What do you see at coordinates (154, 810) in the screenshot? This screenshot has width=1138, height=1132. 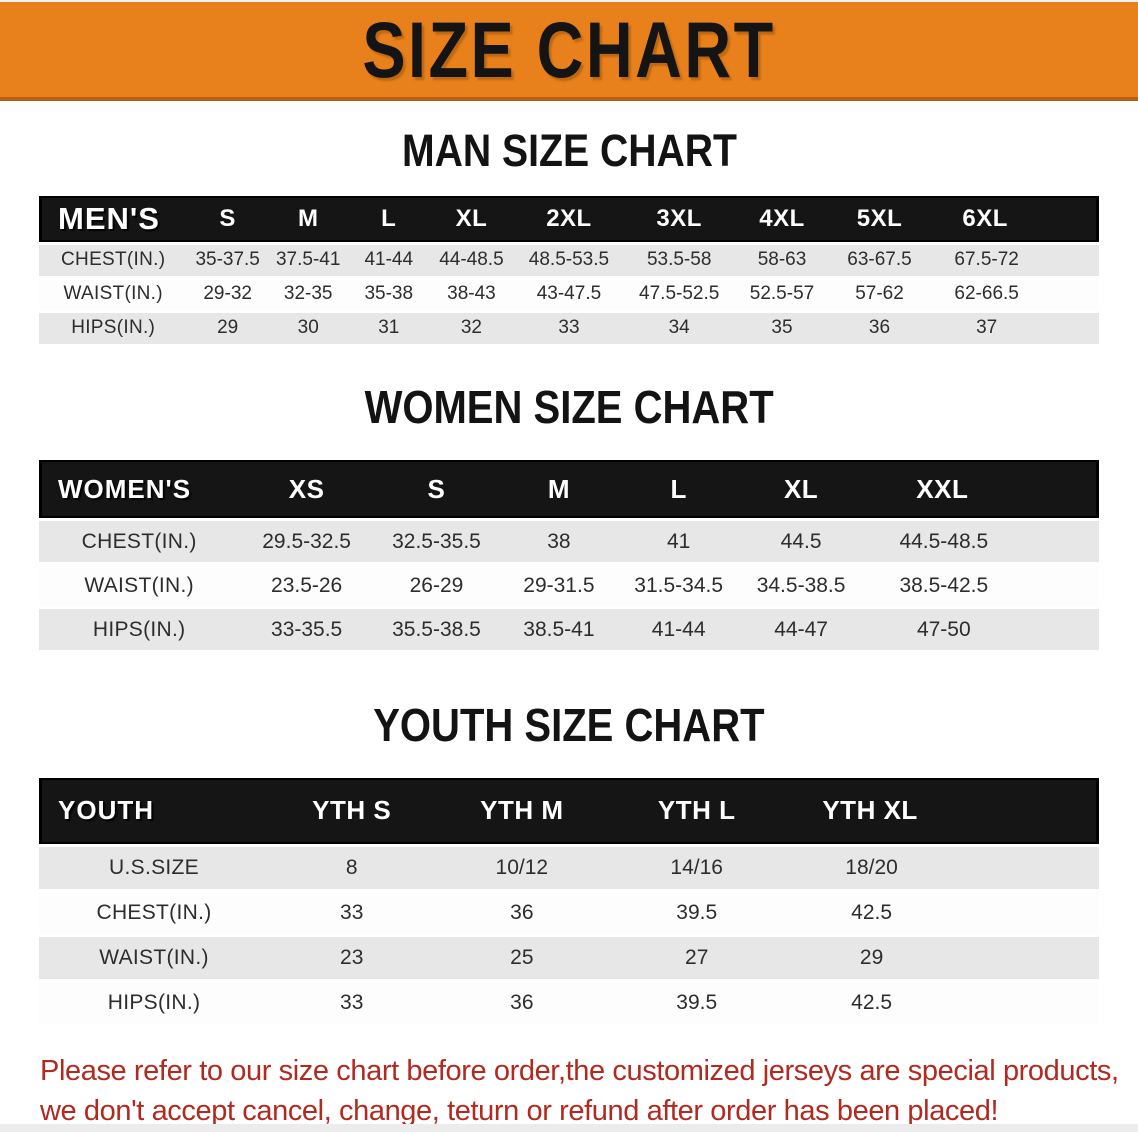 I see `table-group-label: YOUTH` at bounding box center [154, 810].